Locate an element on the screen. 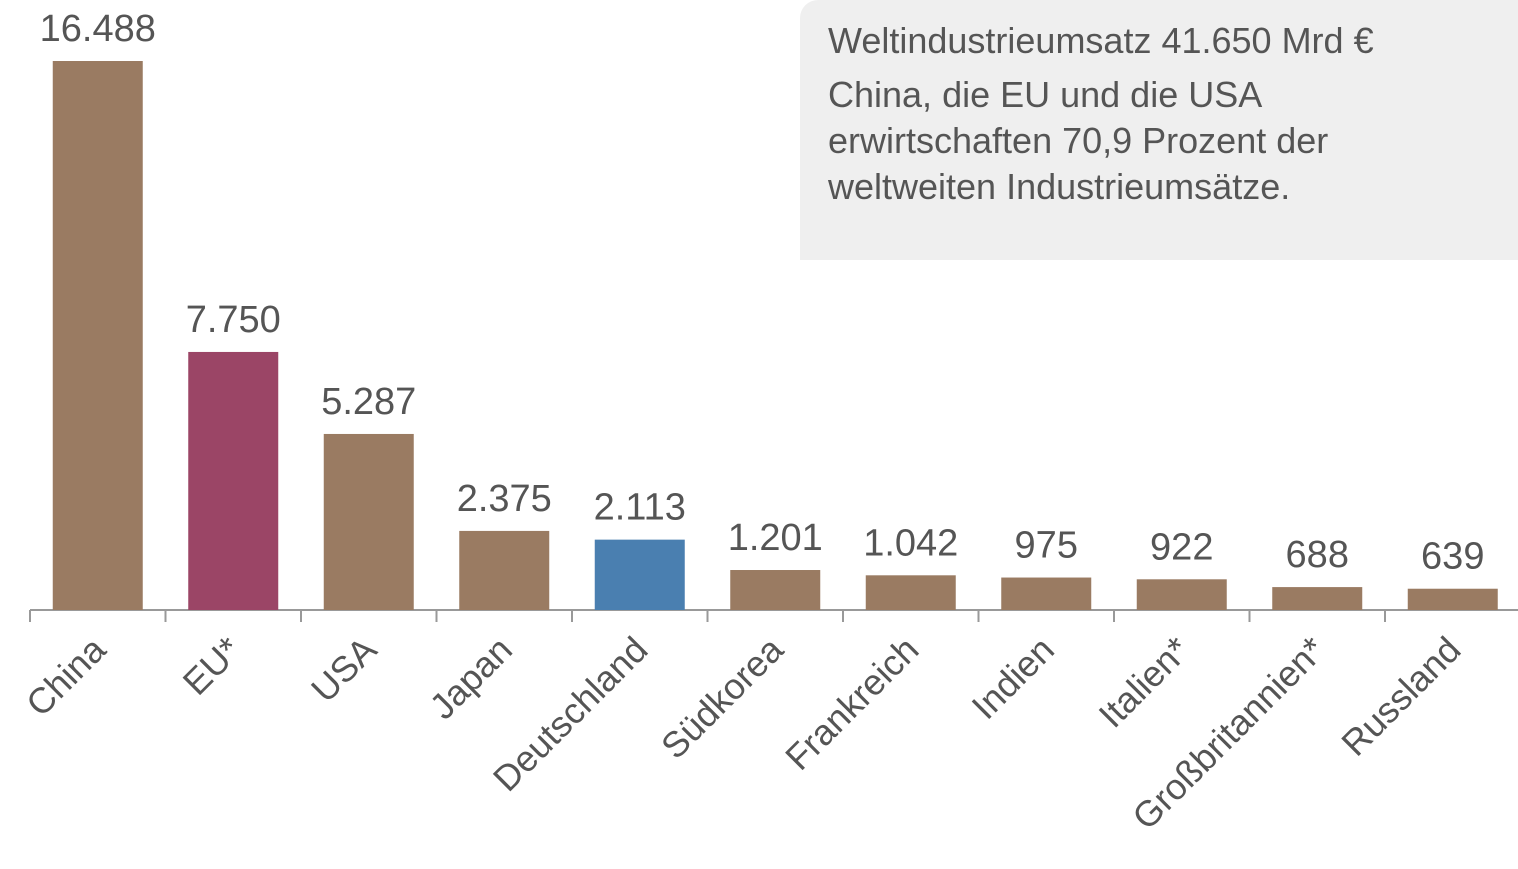 The width and height of the screenshot is (1518, 869). value-label: 2.113 is located at coordinates (640, 508).